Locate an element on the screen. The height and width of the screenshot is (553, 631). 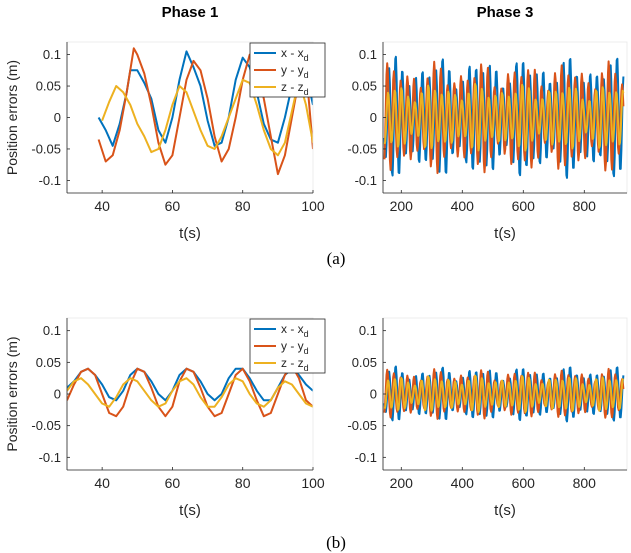
chart-title: Phase 3 is located at coordinates (505, 12).